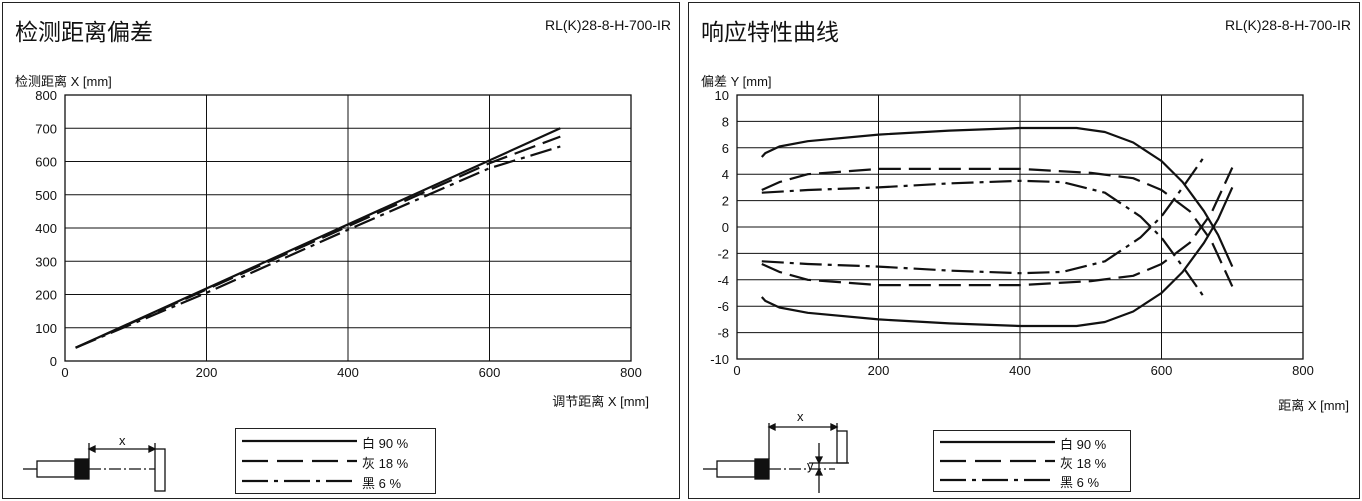 Image resolution: width=1362 pixels, height=501 pixels. What do you see at coordinates (722, 95) in the screenshot?
I see `right-y-tick-label: 10` at bounding box center [722, 95].